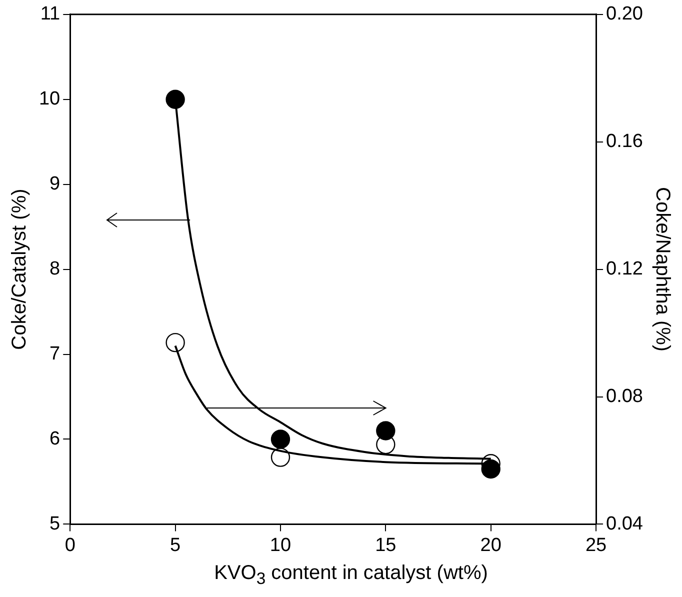  What do you see at coordinates (55, 523) in the screenshot?
I see `y-tick-label: 5` at bounding box center [55, 523].